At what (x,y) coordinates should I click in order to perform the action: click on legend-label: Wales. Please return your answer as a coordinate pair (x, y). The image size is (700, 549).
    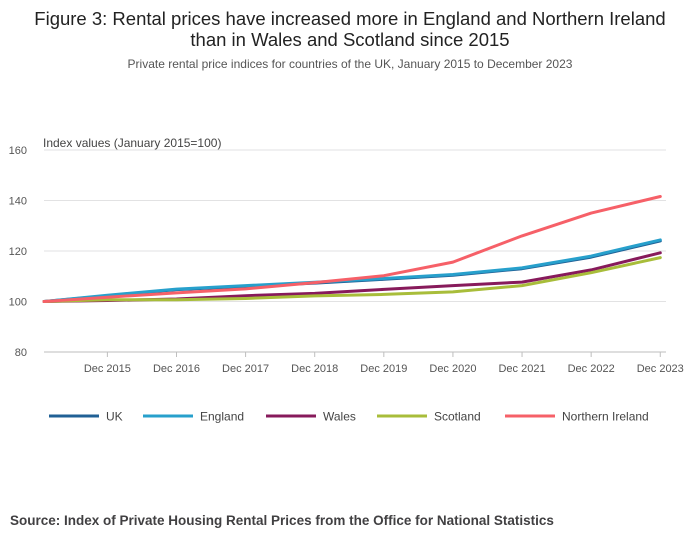
    Looking at the image, I should click on (339, 417).